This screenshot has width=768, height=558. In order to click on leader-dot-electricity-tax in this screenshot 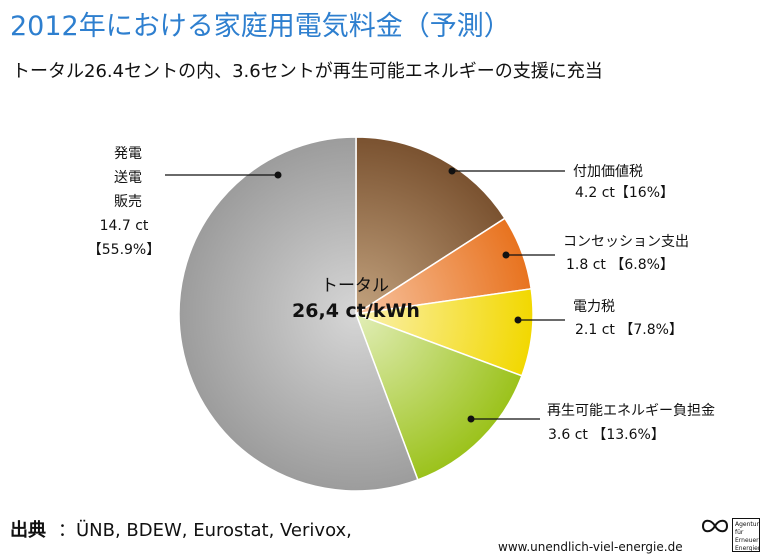, I will do `click(518, 320)`.